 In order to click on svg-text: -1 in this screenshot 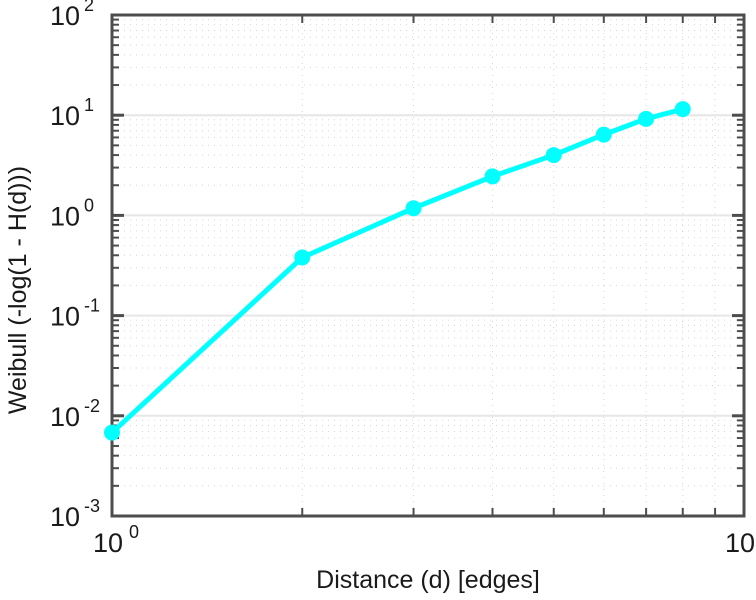, I will do `click(92, 306)`.